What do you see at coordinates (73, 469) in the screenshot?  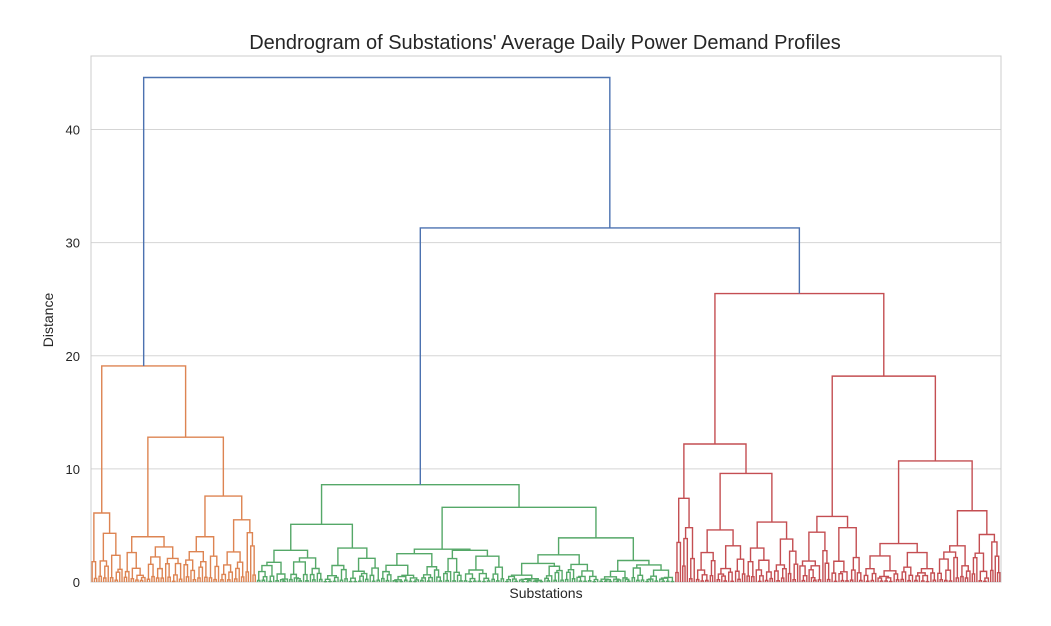 I see `y-tick-label: 10` at bounding box center [73, 469].